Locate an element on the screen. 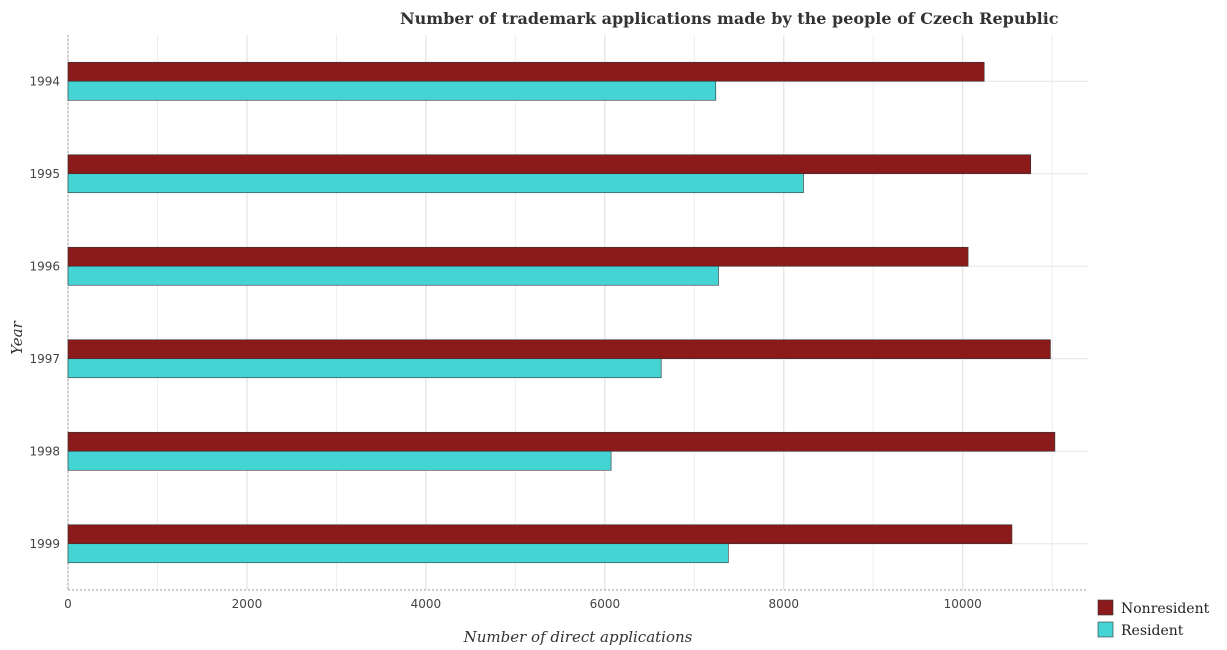  x-tick-label: 0 is located at coordinates (68, 604).